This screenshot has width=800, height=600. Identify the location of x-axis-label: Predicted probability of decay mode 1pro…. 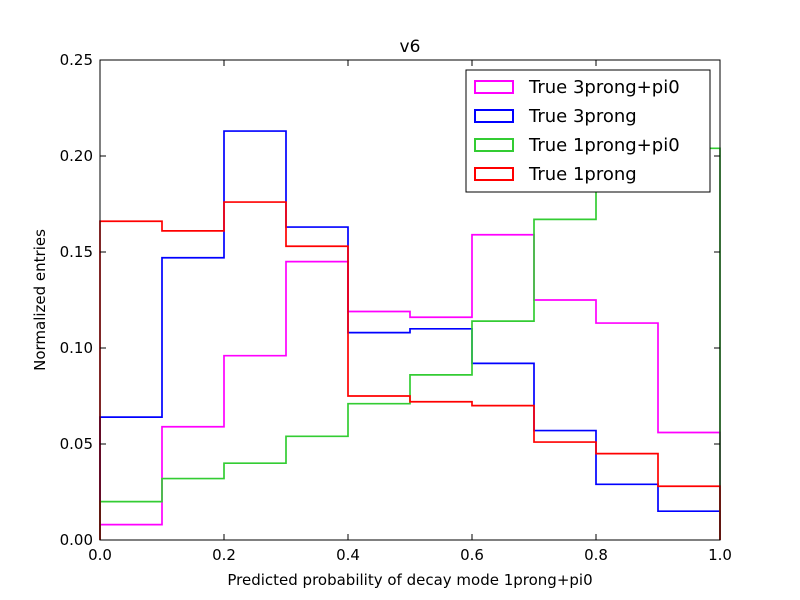
(409, 580).